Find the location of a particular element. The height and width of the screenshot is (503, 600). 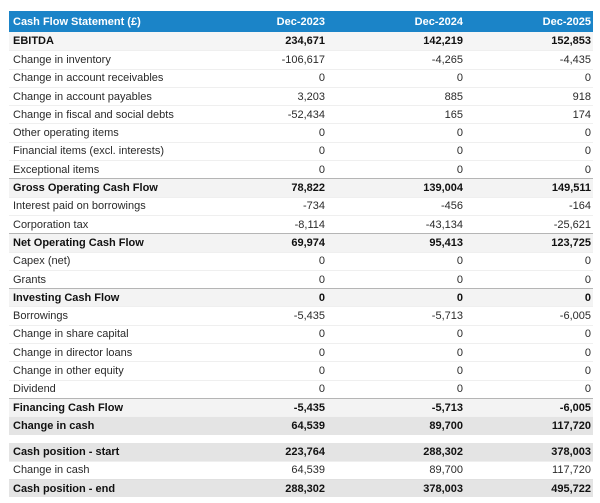

row-label: Capex (net) is located at coordinates (42, 261).